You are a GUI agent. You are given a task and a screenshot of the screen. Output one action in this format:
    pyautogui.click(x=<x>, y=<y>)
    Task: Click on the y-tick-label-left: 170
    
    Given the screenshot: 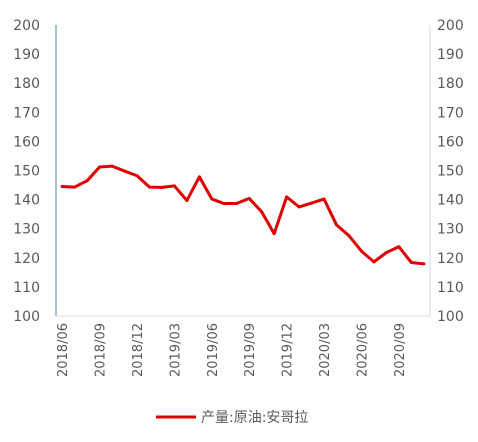 What is the action you would take?
    pyautogui.click(x=26, y=113)
    